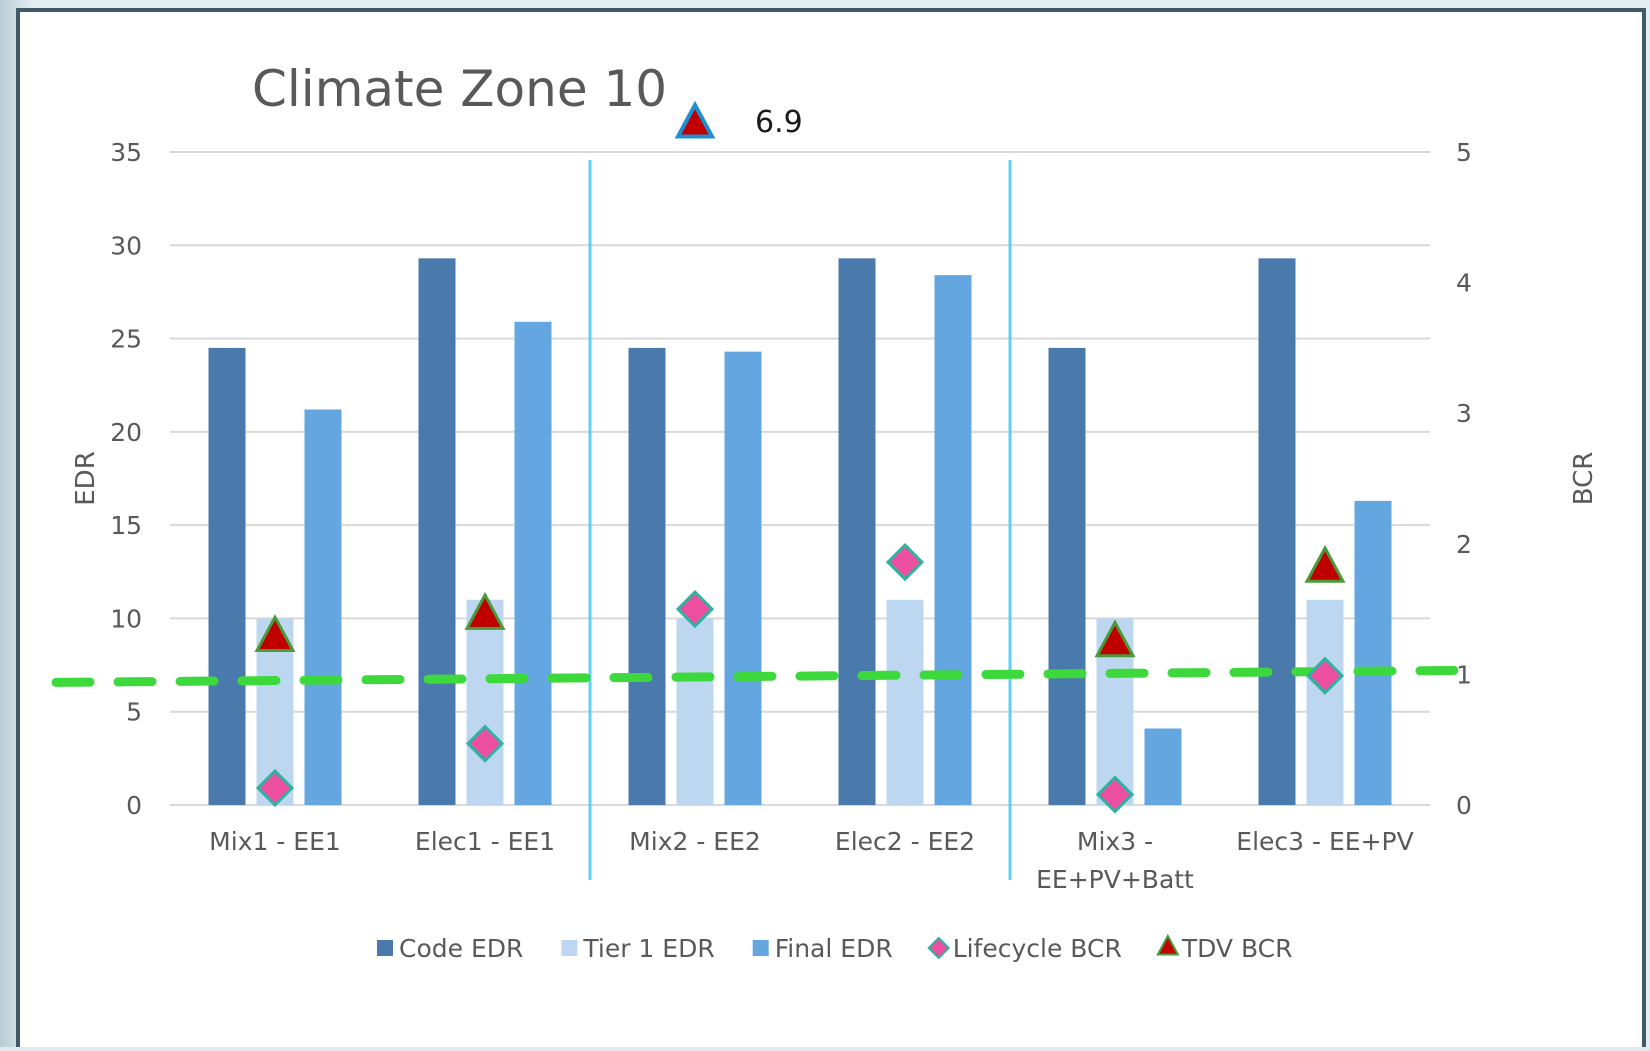 The height and width of the screenshot is (1051, 1650). I want to click on right-tick-label: 2, so click(1464, 544).